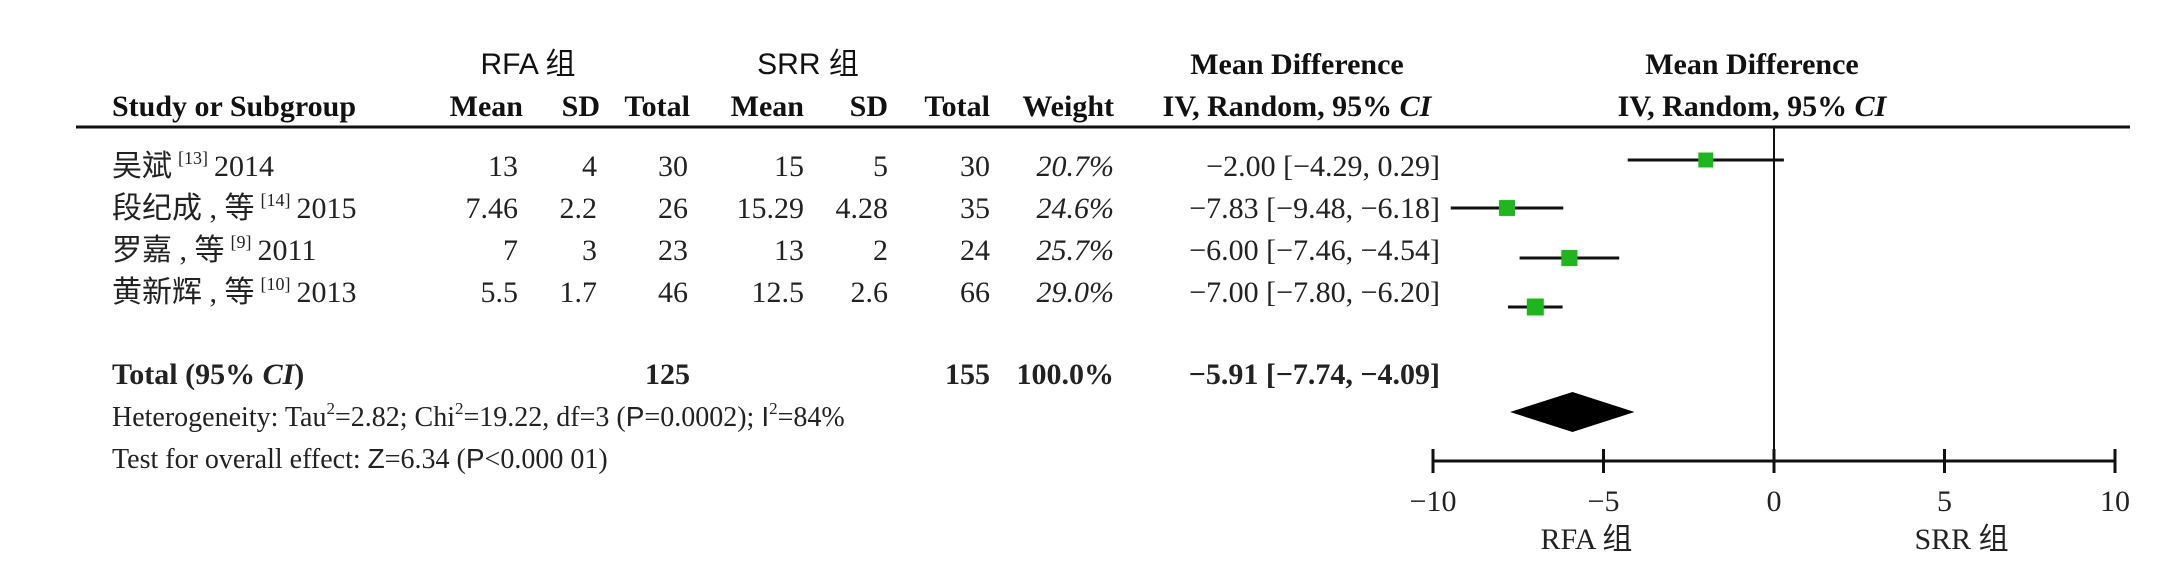 This screenshot has width=2177, height=571. Describe the element at coordinates (546, 459) in the screenshot. I see `overall-part: <0.000 01)` at that location.